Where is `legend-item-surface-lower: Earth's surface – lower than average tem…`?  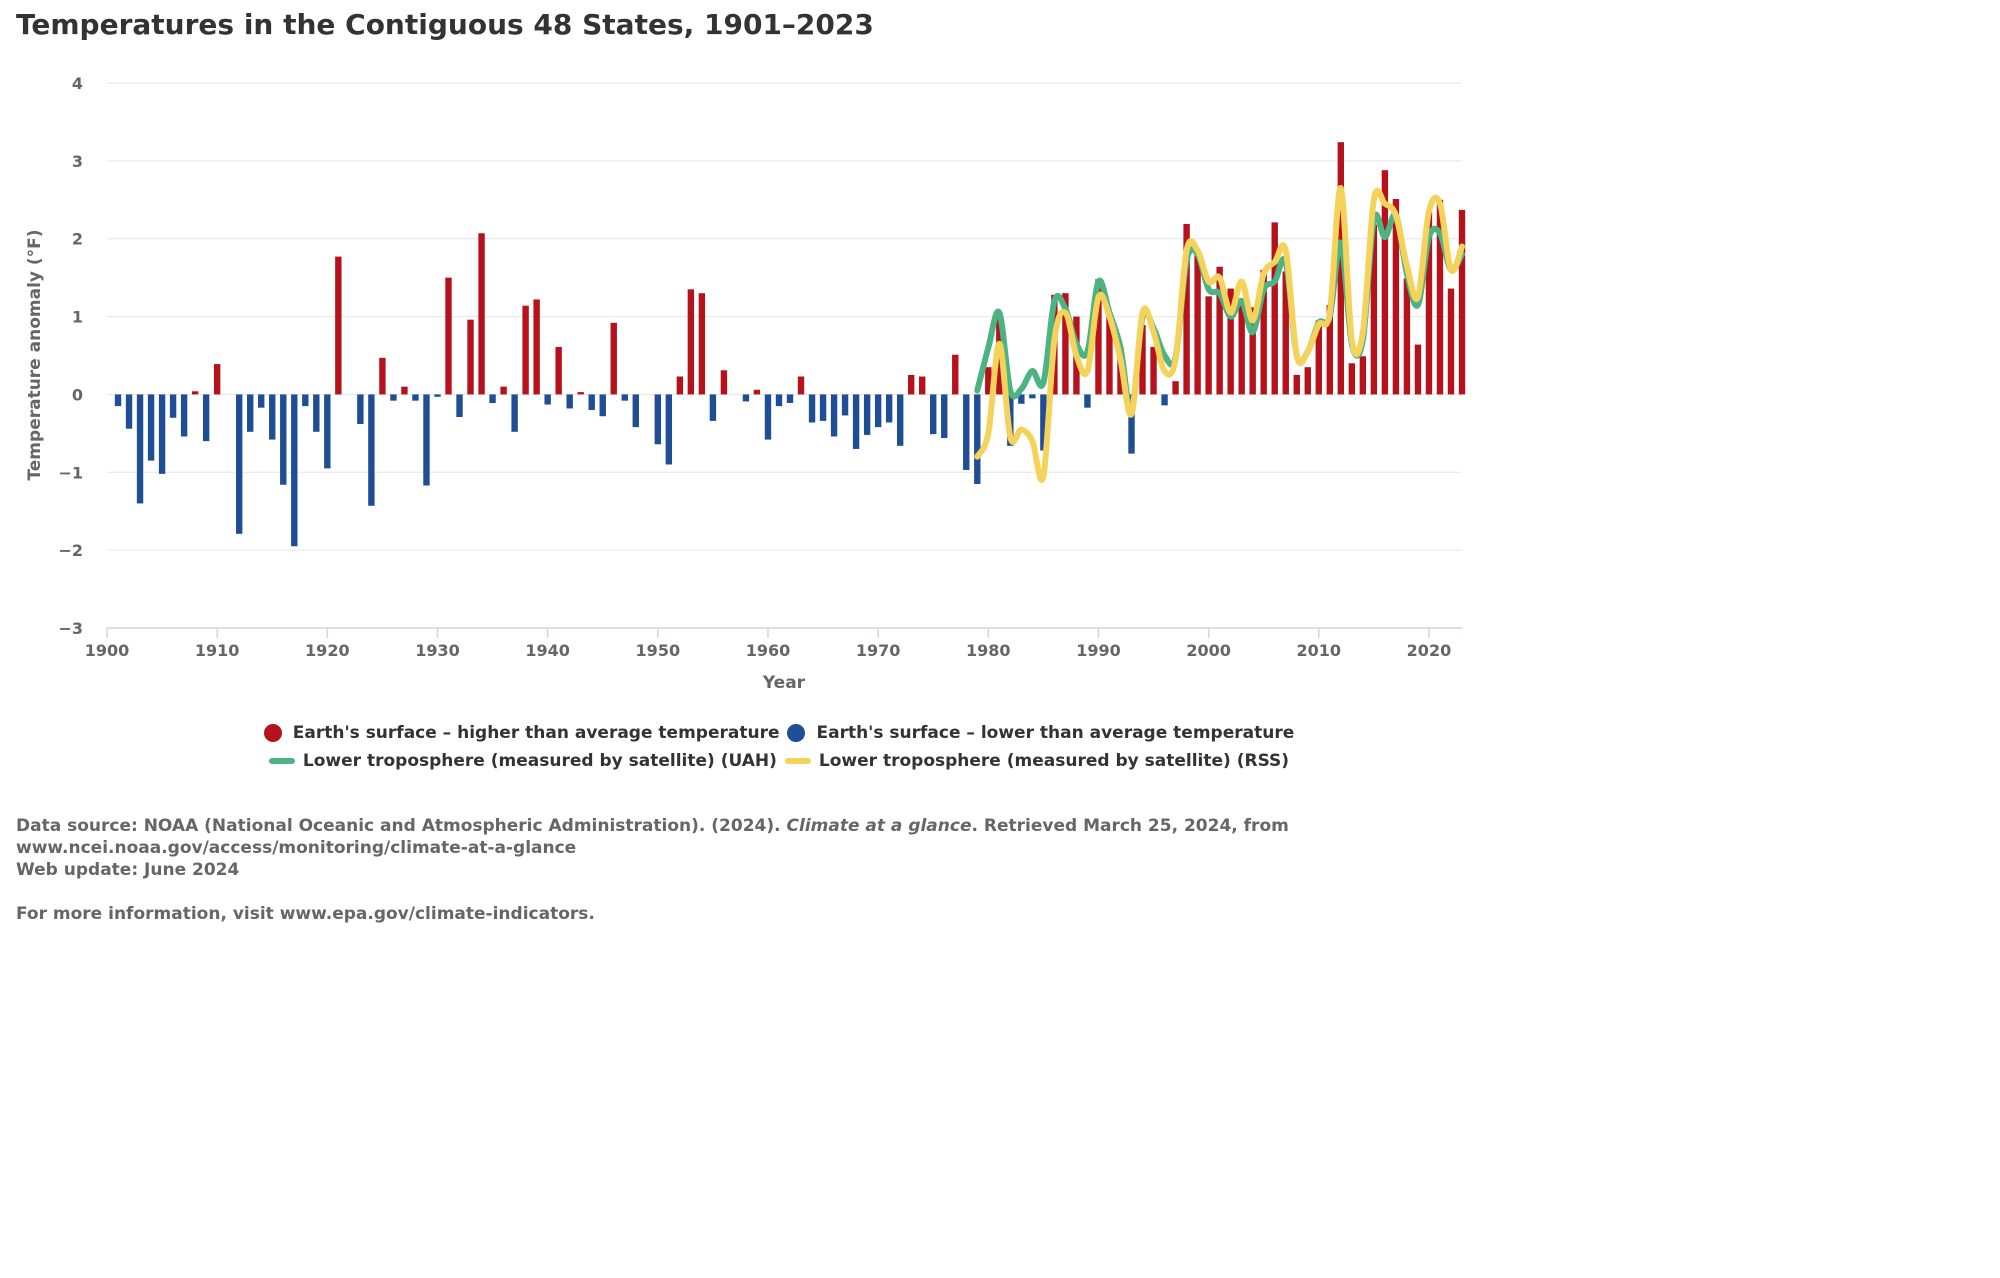 legend-item-surface-lower: Earth's surface – lower than average tem… is located at coordinates (1040, 733).